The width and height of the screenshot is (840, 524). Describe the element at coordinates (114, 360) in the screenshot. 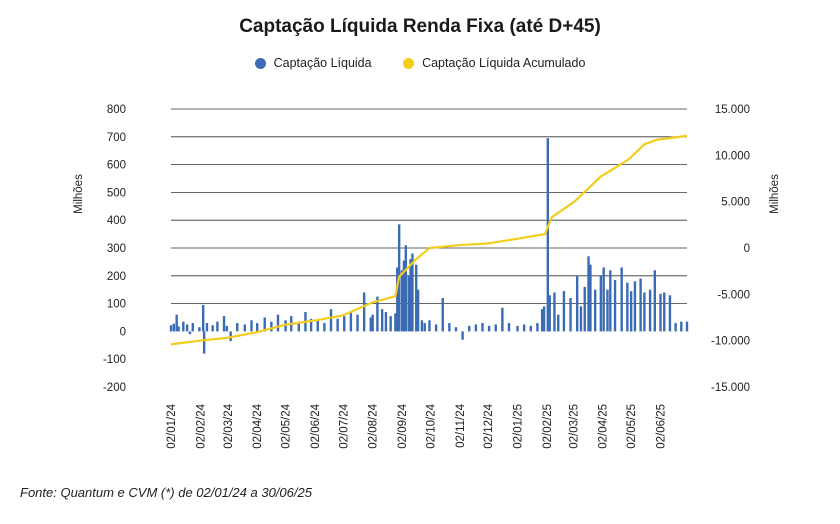

I see `left-tick-label: -100` at that location.